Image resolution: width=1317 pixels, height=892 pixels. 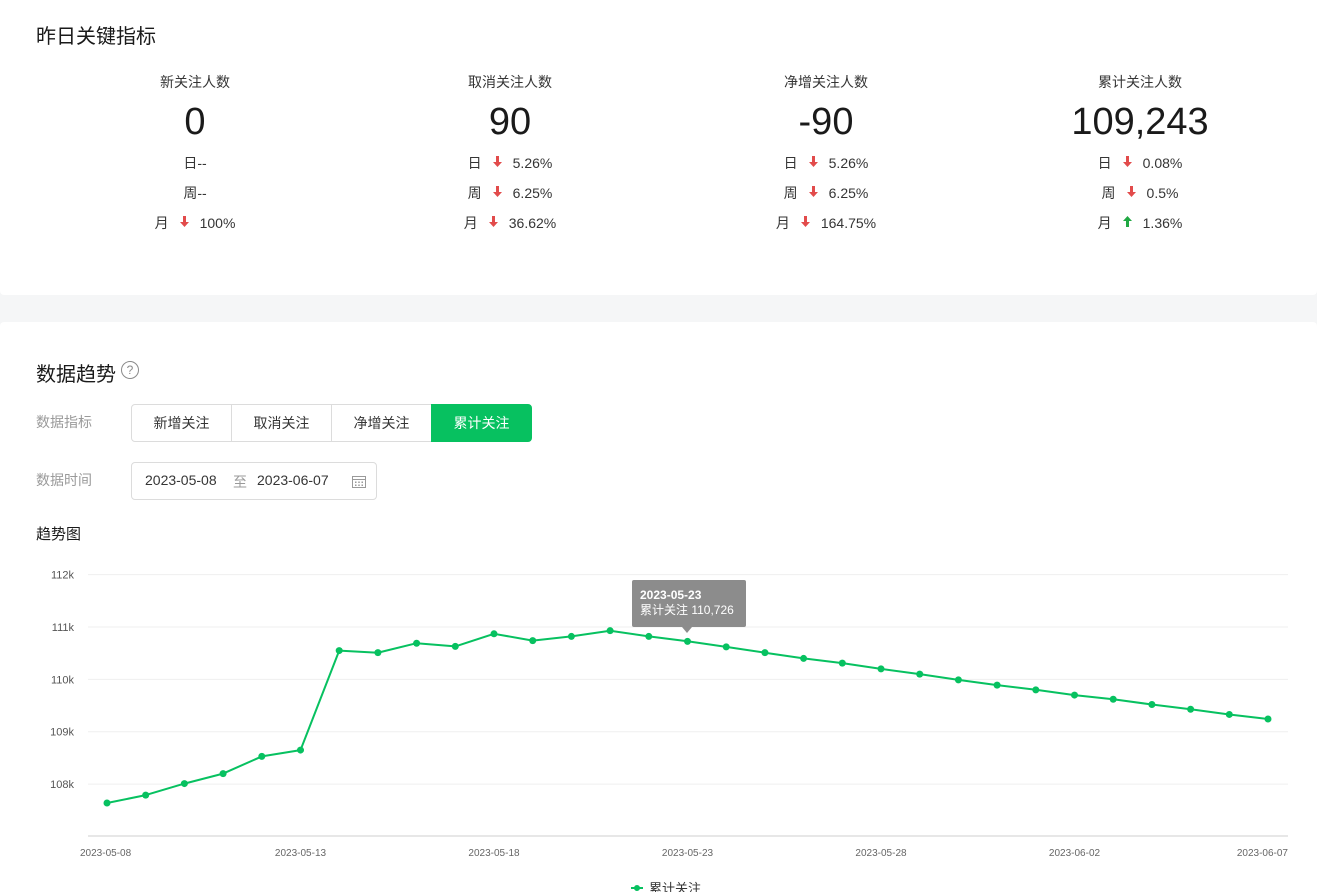 What do you see at coordinates (301, 853) in the screenshot?
I see `x-tick-label: 2023-05-13` at bounding box center [301, 853].